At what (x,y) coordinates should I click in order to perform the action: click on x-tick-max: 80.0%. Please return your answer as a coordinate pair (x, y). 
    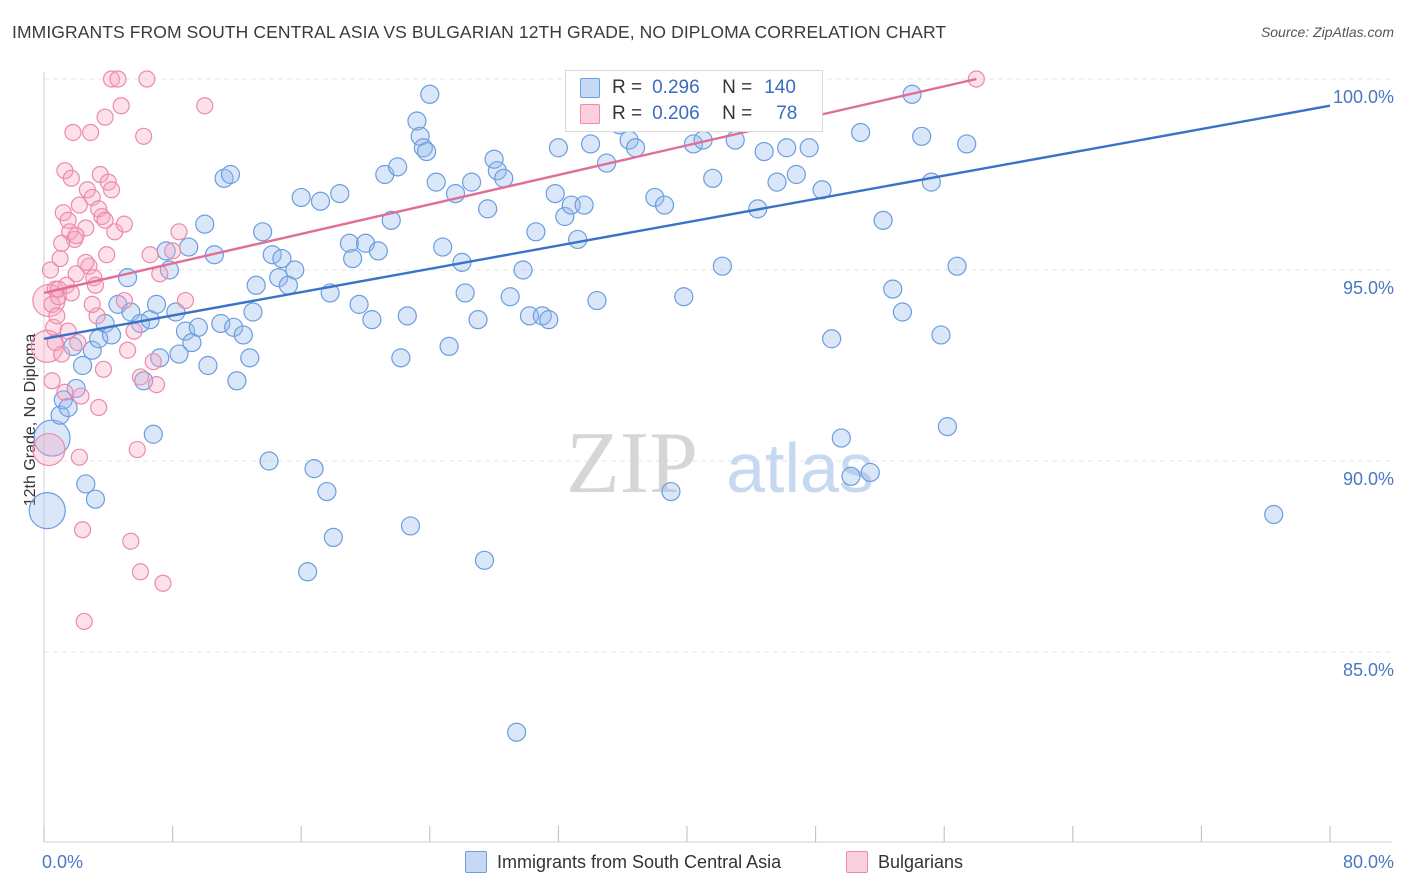
    Looking at the image, I should click on (1368, 862).